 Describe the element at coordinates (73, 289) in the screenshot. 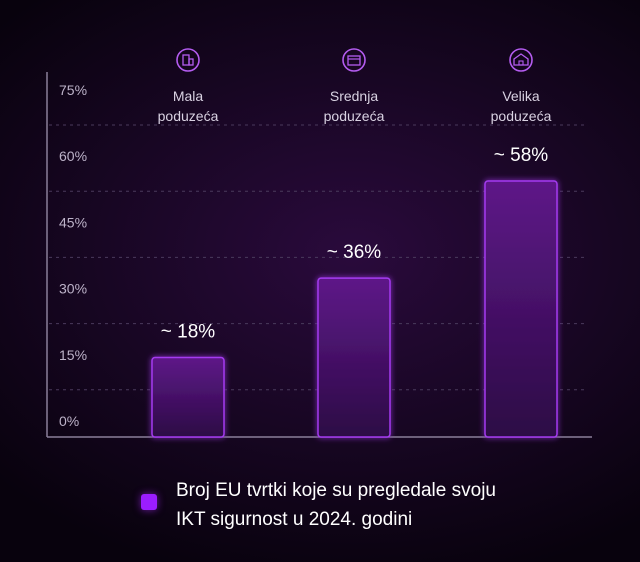

I see `y-tick-label: 30%` at that location.